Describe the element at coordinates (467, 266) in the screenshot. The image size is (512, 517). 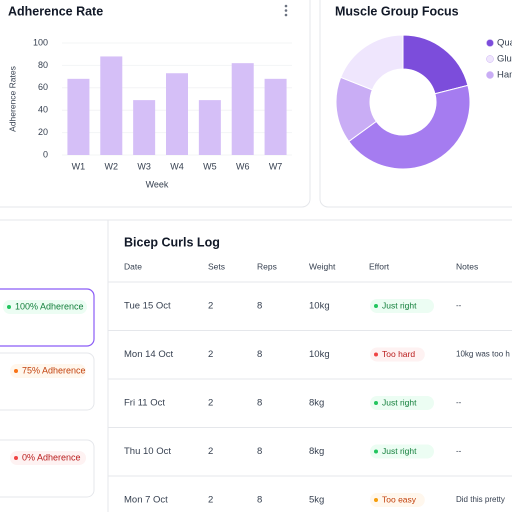
I see `column-header: Notes` at that location.